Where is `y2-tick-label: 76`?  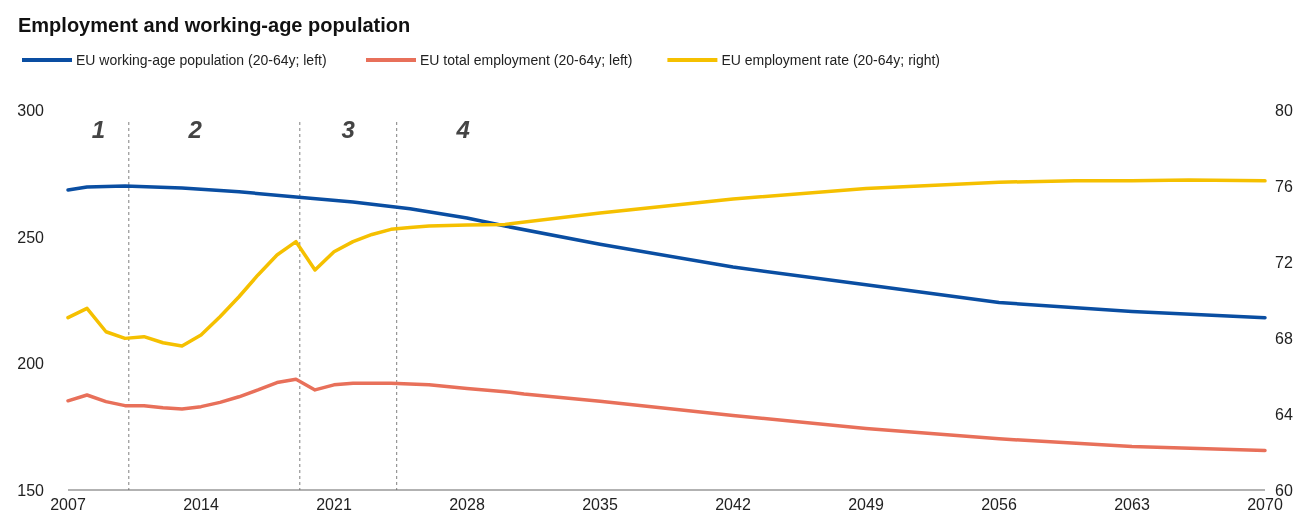 y2-tick-label: 76 is located at coordinates (1284, 186).